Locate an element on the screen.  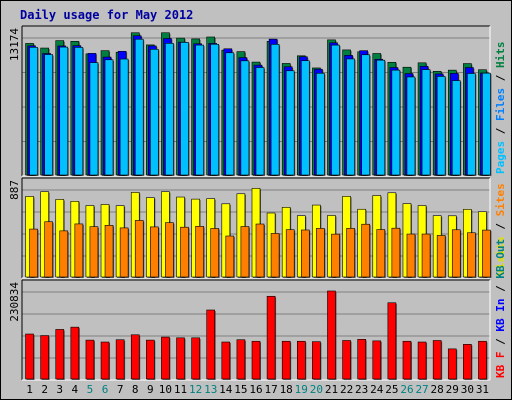
x-tick-label-30: 30 is located at coordinates (467, 389).